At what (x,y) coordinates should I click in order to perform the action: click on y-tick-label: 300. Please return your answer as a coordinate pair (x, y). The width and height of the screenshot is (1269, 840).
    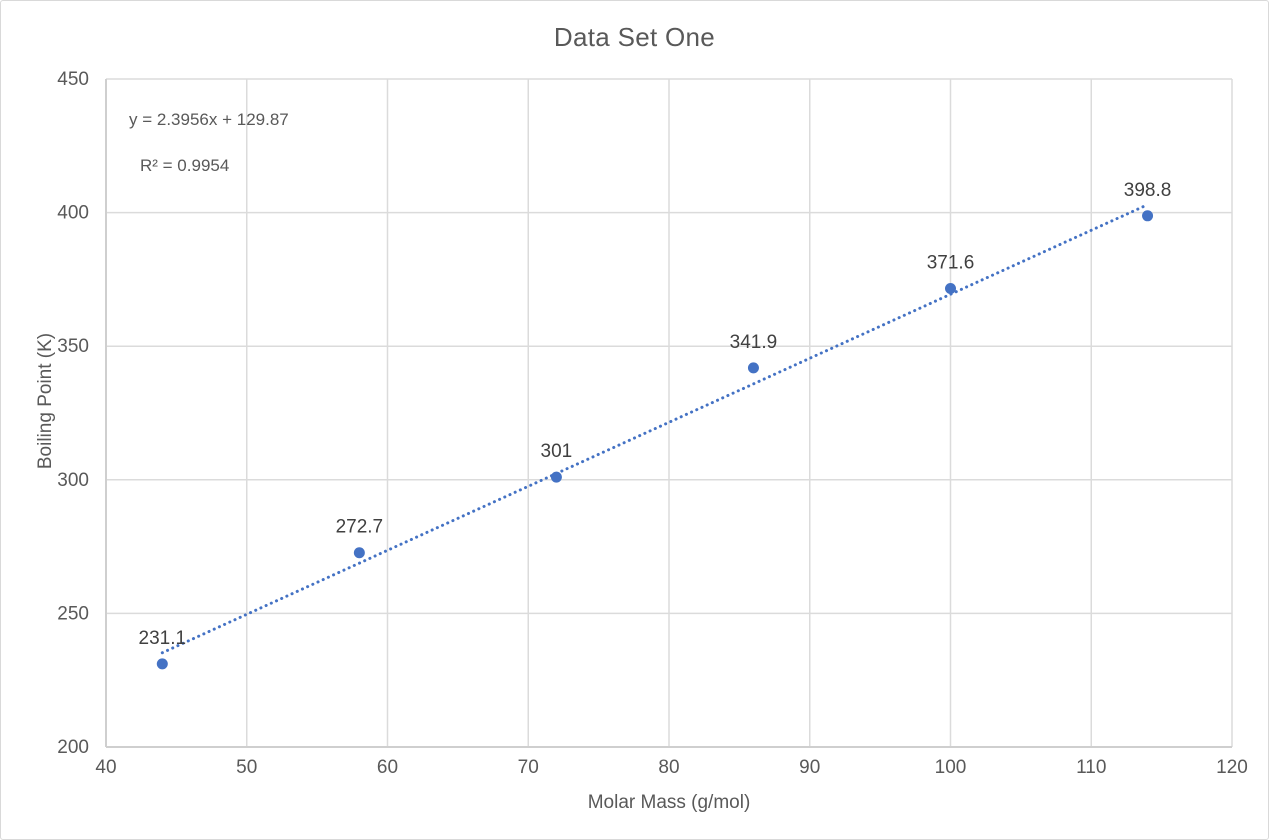
    Looking at the image, I should click on (73, 480).